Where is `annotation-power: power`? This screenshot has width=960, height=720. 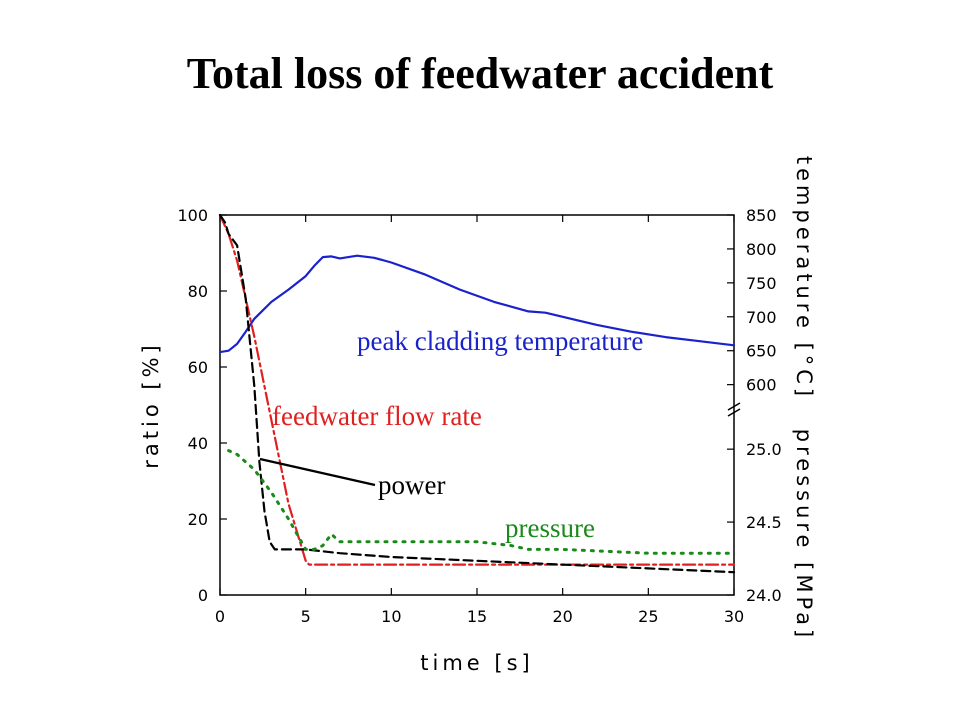 annotation-power: power is located at coordinates (411, 485).